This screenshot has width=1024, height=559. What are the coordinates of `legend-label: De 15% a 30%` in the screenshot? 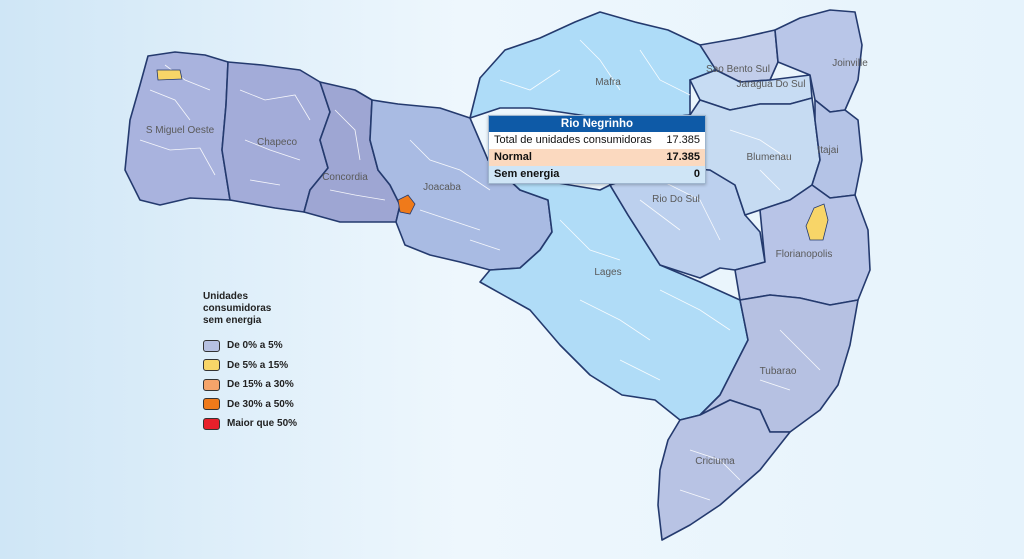 It's located at (260, 385).